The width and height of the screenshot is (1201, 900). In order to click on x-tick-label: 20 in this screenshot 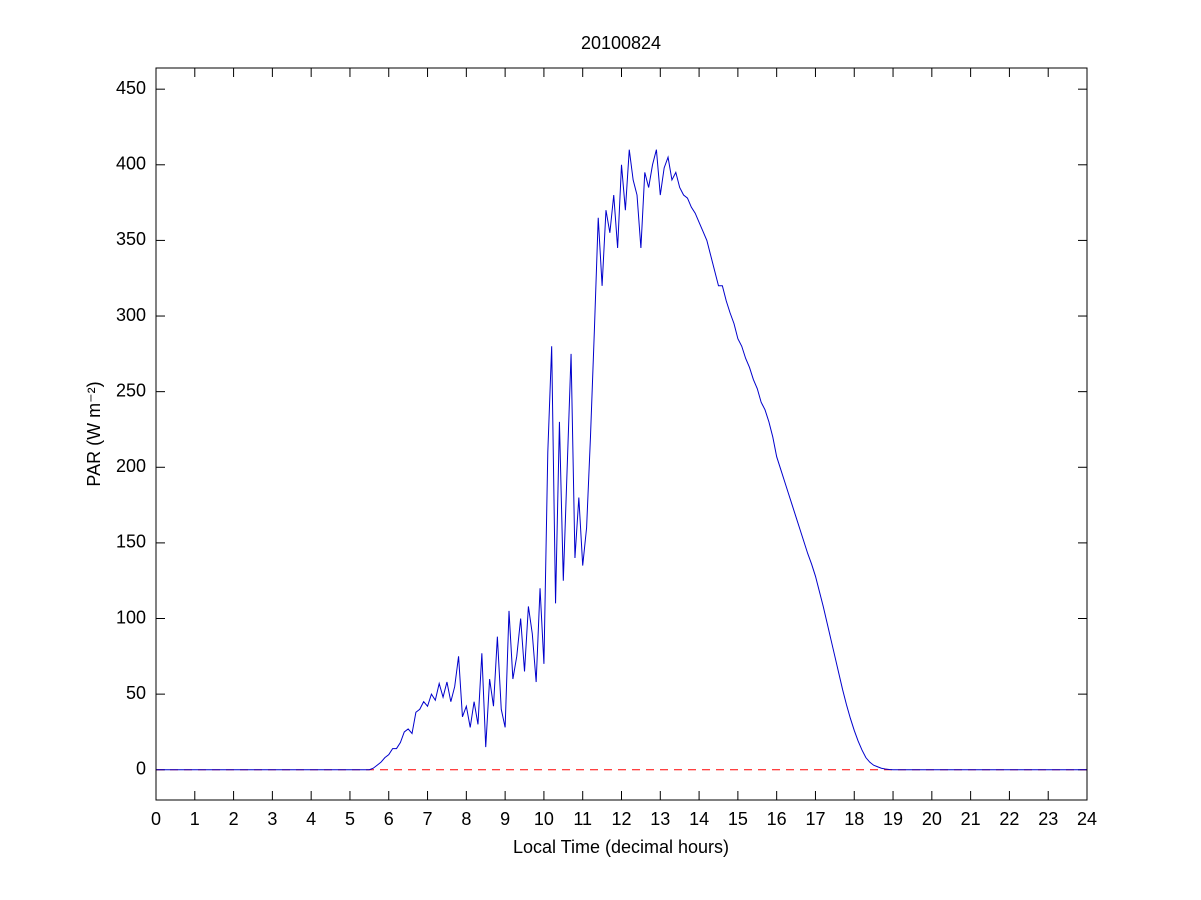, I will do `click(932, 819)`.